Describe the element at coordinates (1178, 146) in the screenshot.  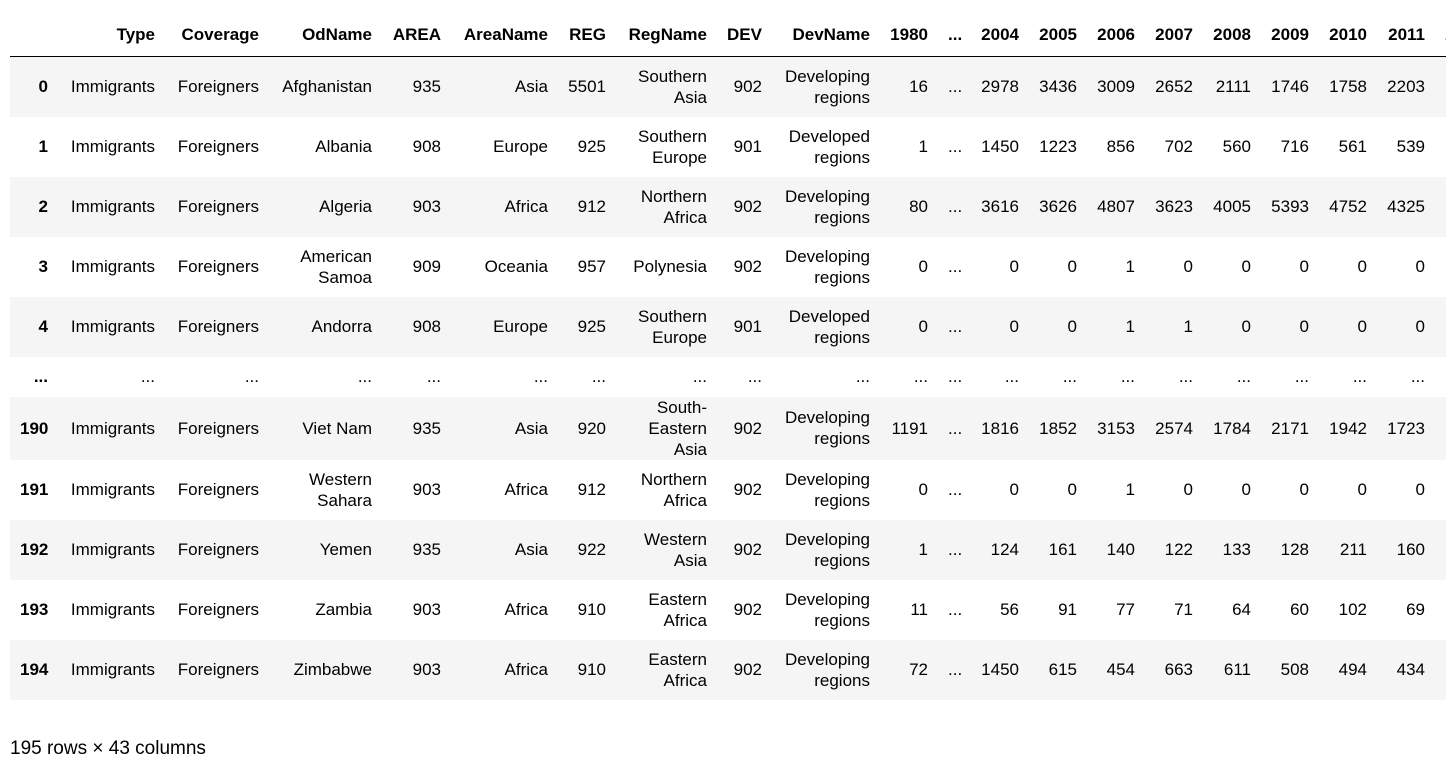
I see `table-cell: 702` at that location.